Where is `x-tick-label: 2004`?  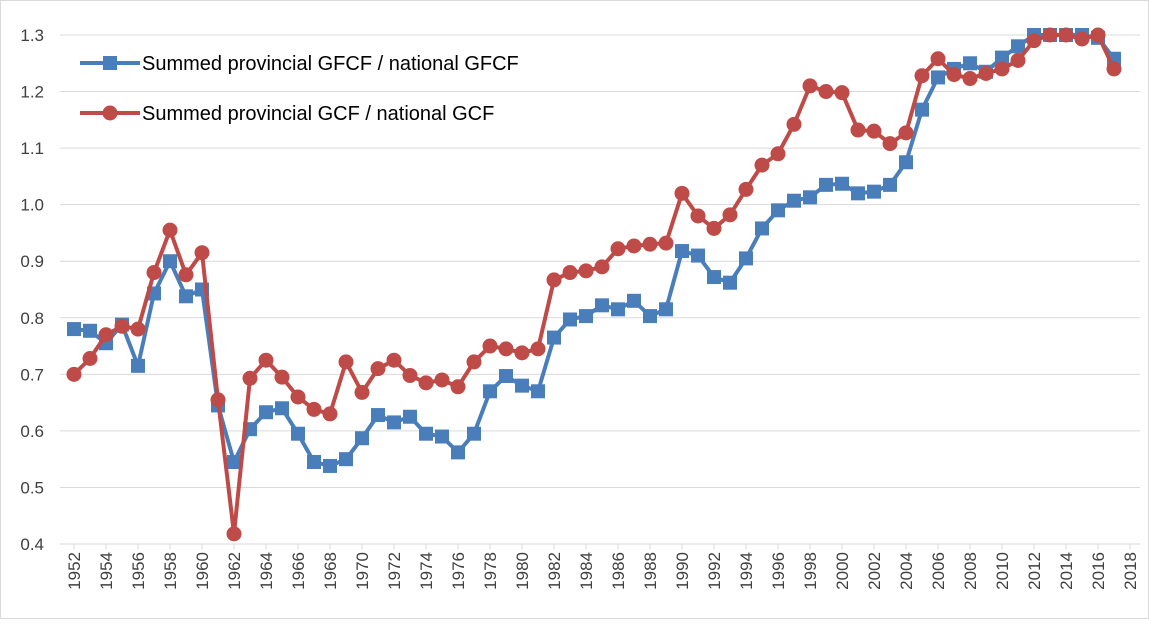
x-tick-label: 2004 is located at coordinates (906, 571).